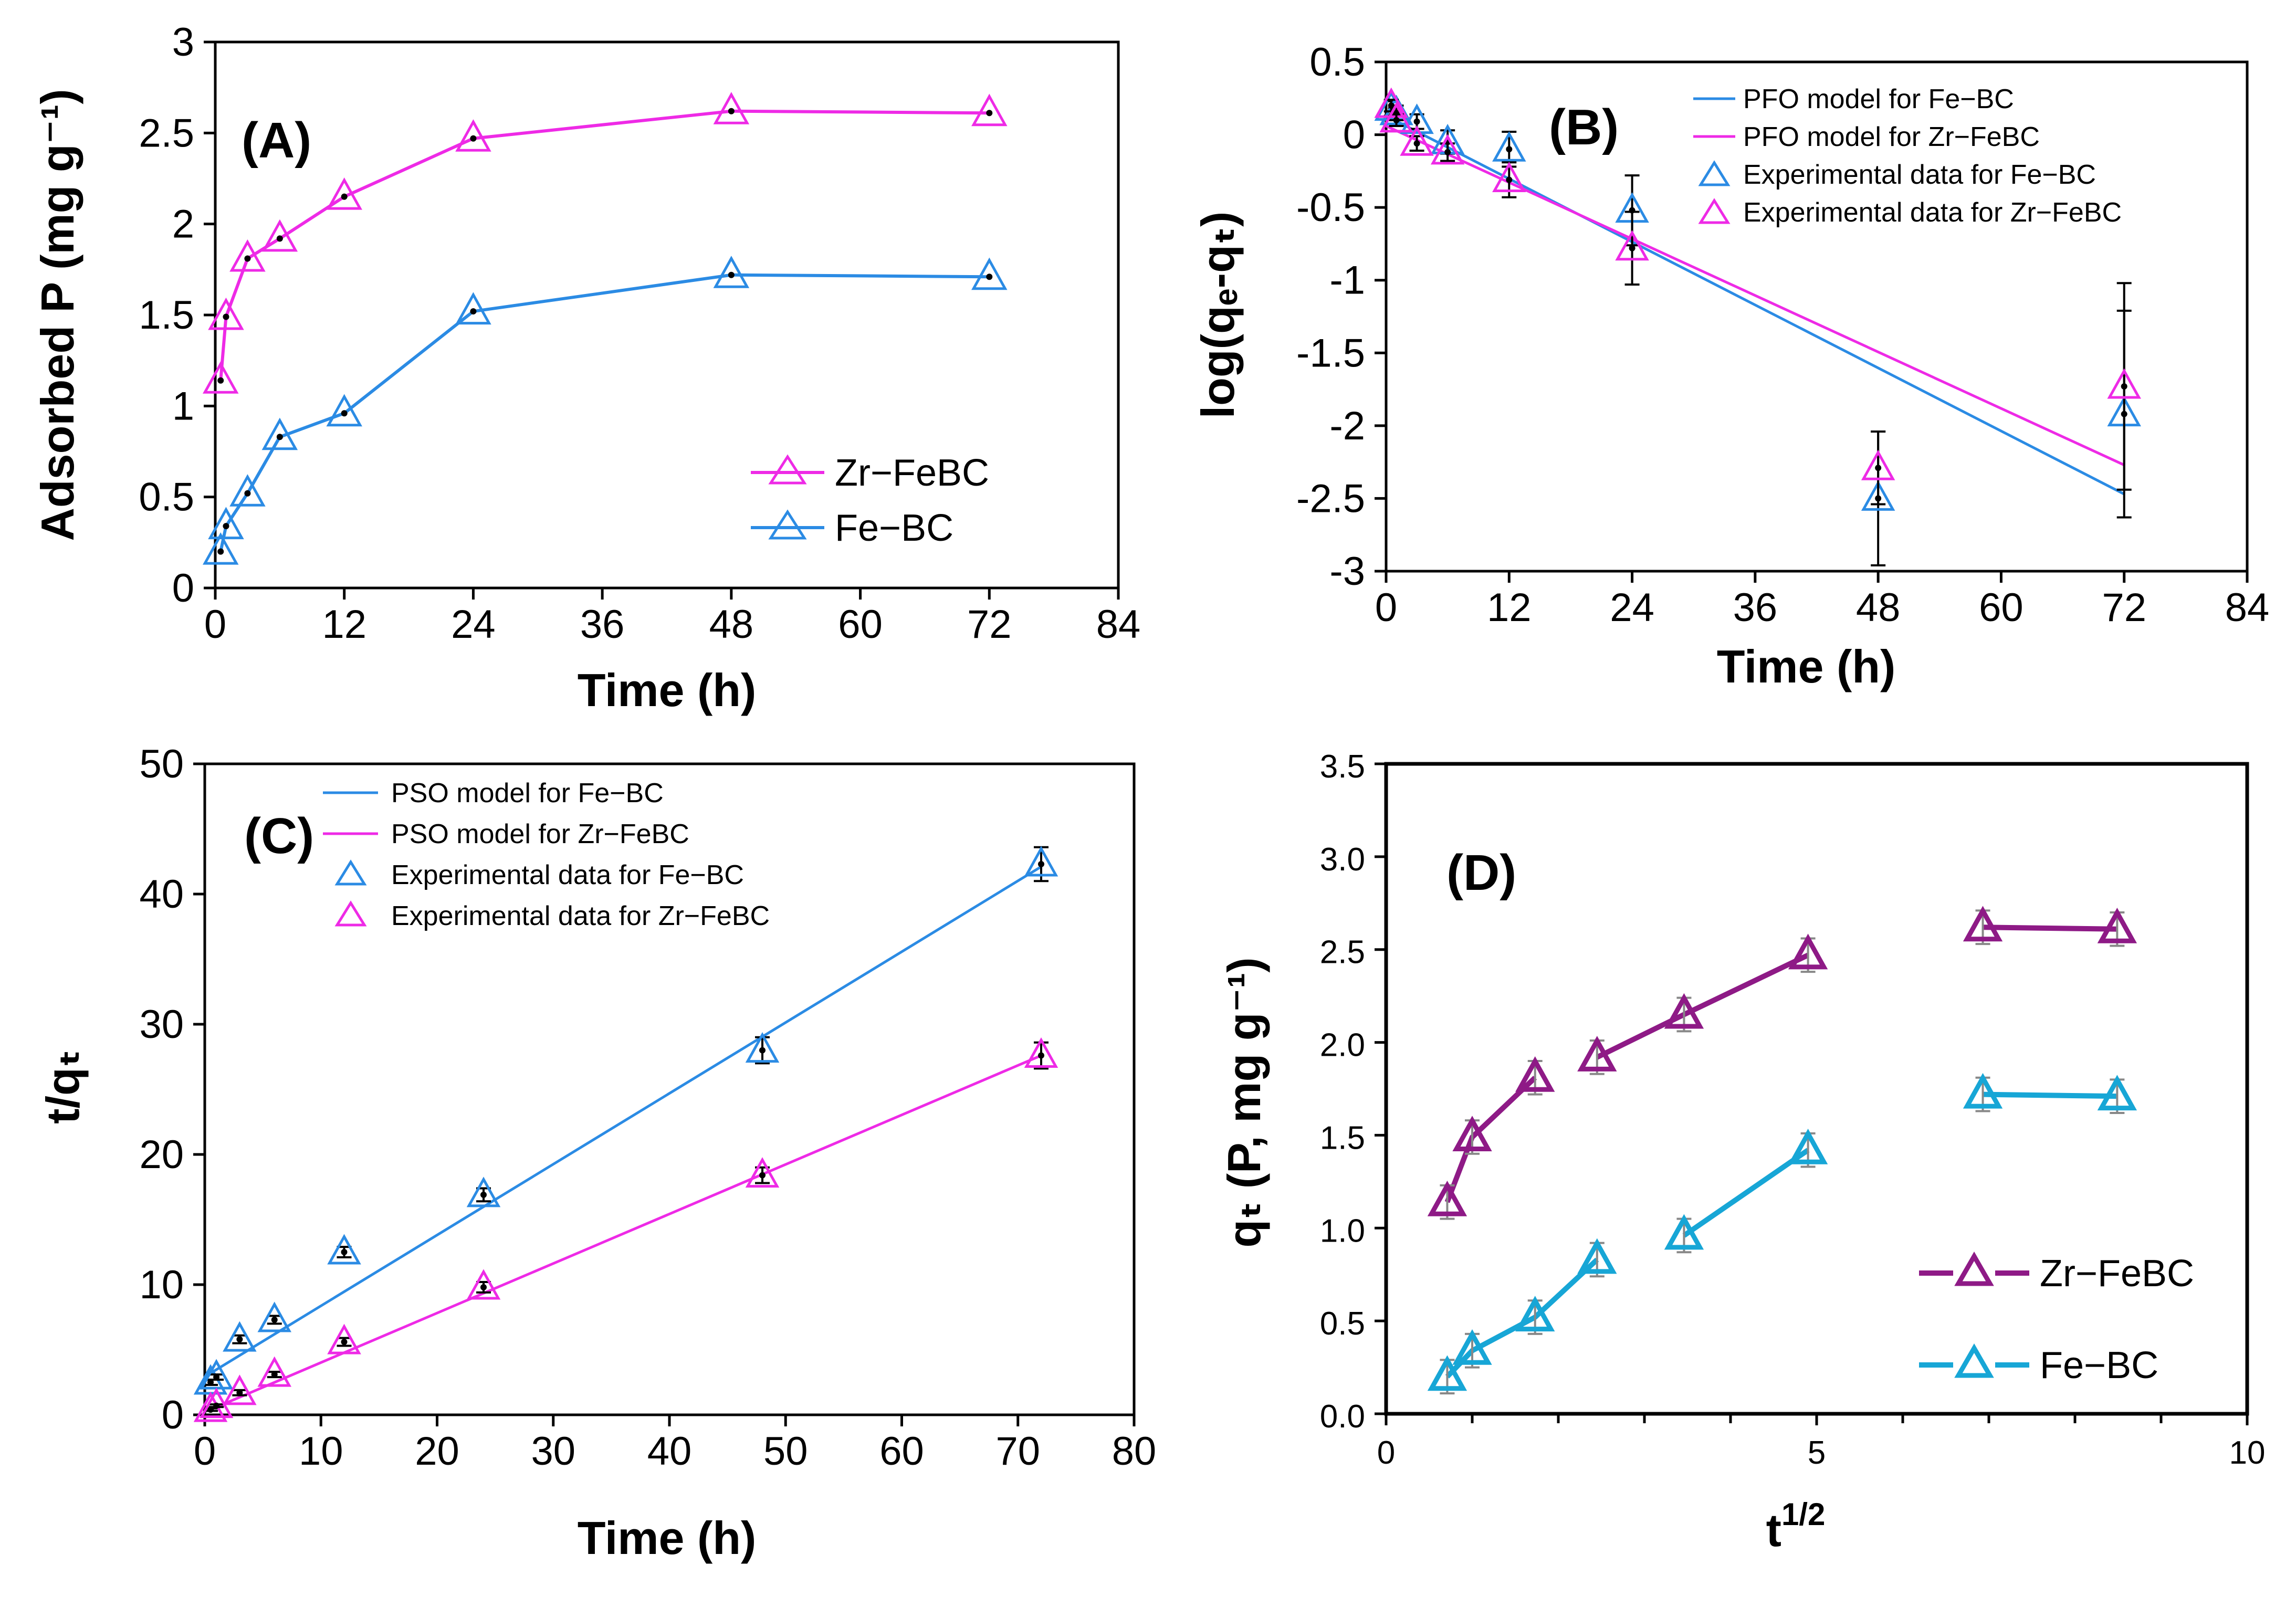  Describe the element at coordinates (667, 690) in the screenshot. I see `x-axis-label-a: Time (h)` at that location.